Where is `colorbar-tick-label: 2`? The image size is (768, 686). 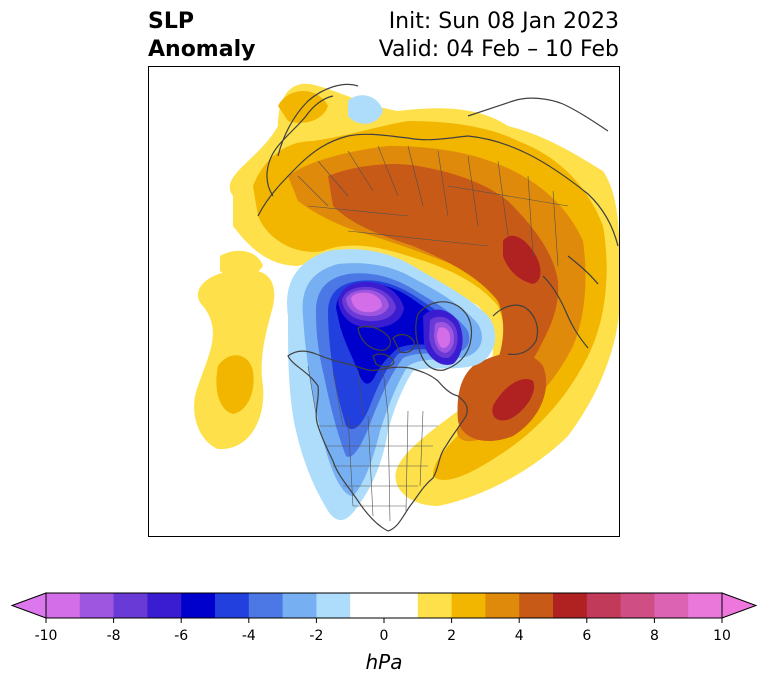 colorbar-tick-label: 2 is located at coordinates (451, 636).